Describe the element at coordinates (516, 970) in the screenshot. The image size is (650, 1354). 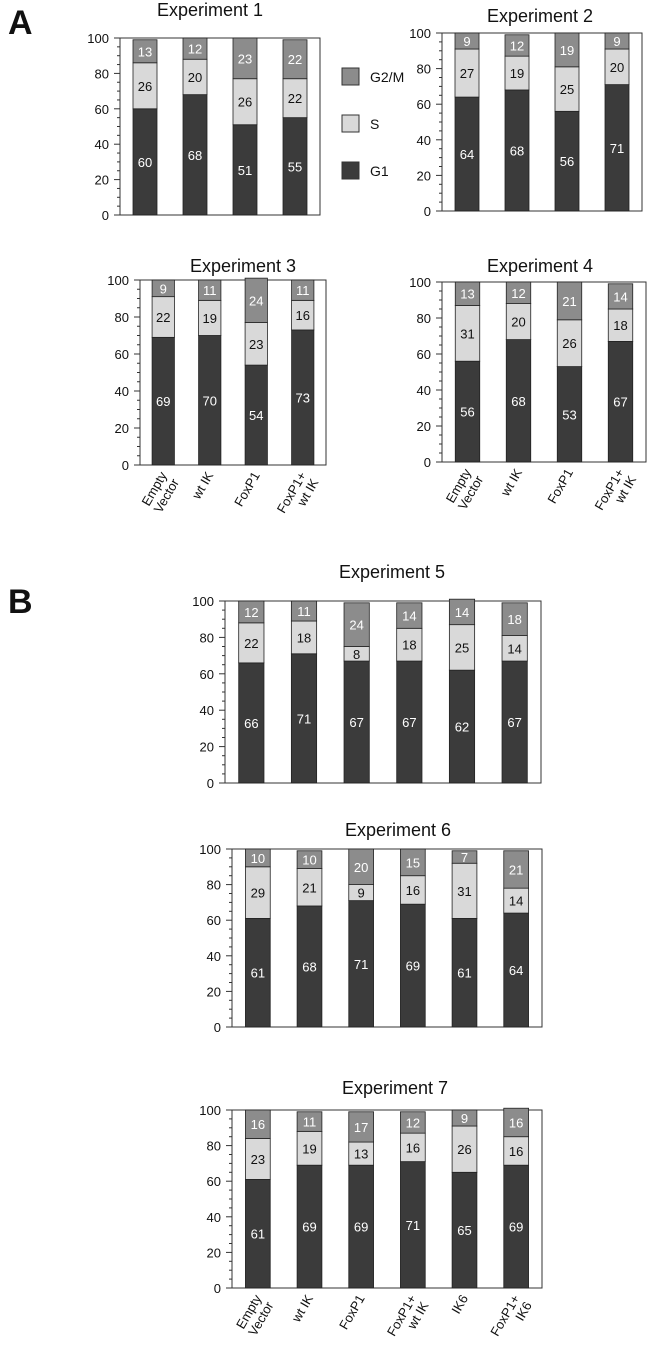
I see `data-label-g1: 64` at that location.